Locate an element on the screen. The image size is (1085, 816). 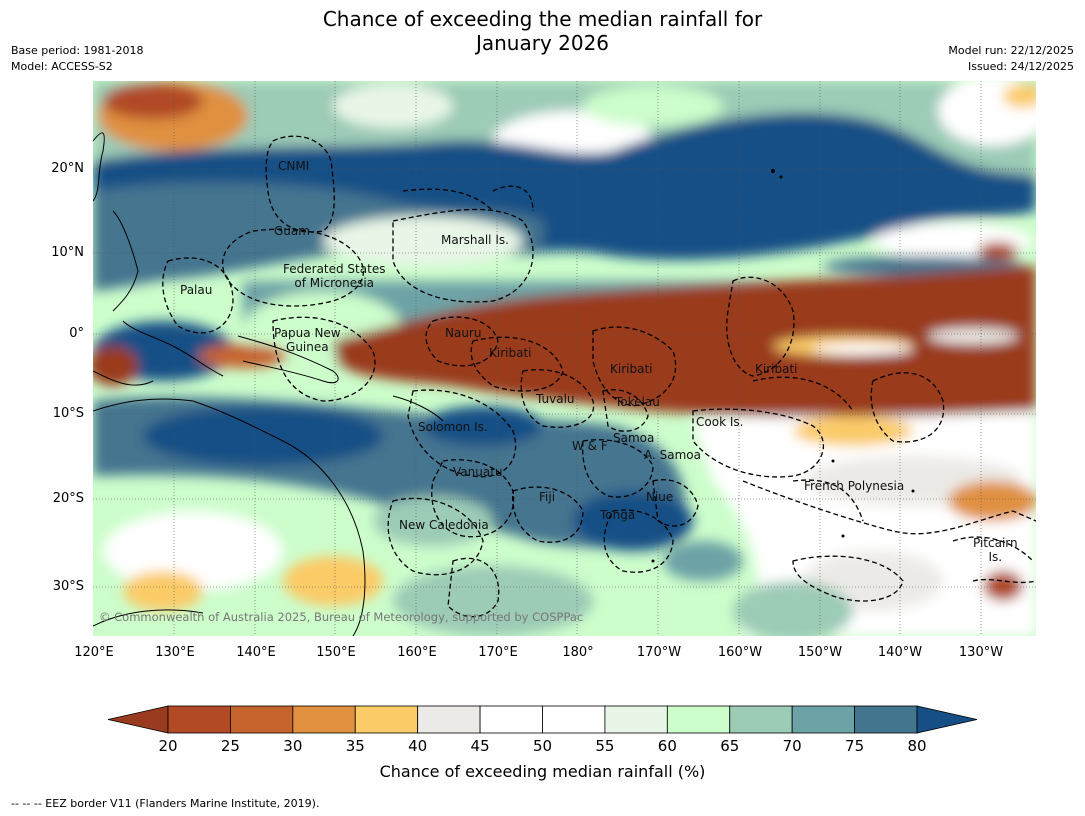
model-name: Model: ACCESS-S2 is located at coordinates (62, 66).